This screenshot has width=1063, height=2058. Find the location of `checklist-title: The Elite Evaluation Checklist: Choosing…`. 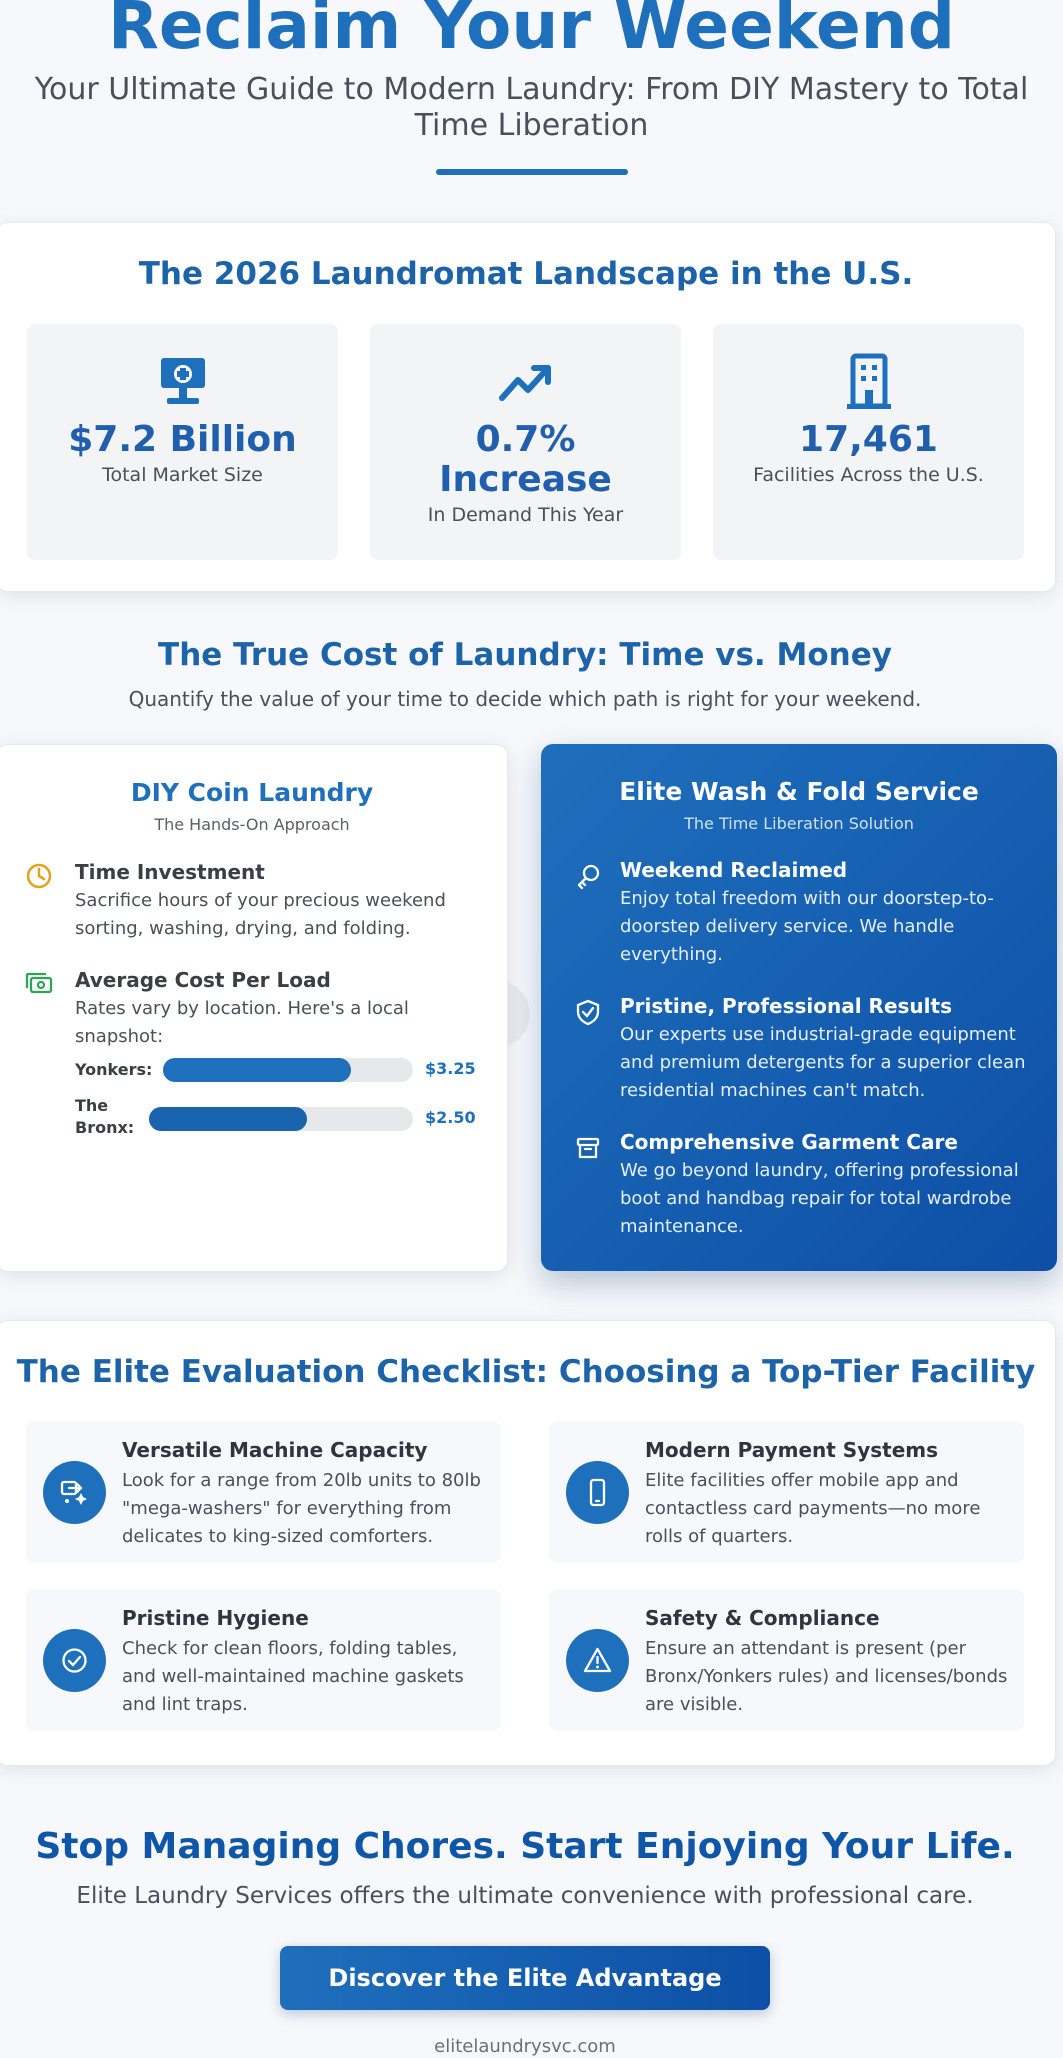

checklist-title: The Elite Evaluation Checklist: Choosing… is located at coordinates (526, 1372).